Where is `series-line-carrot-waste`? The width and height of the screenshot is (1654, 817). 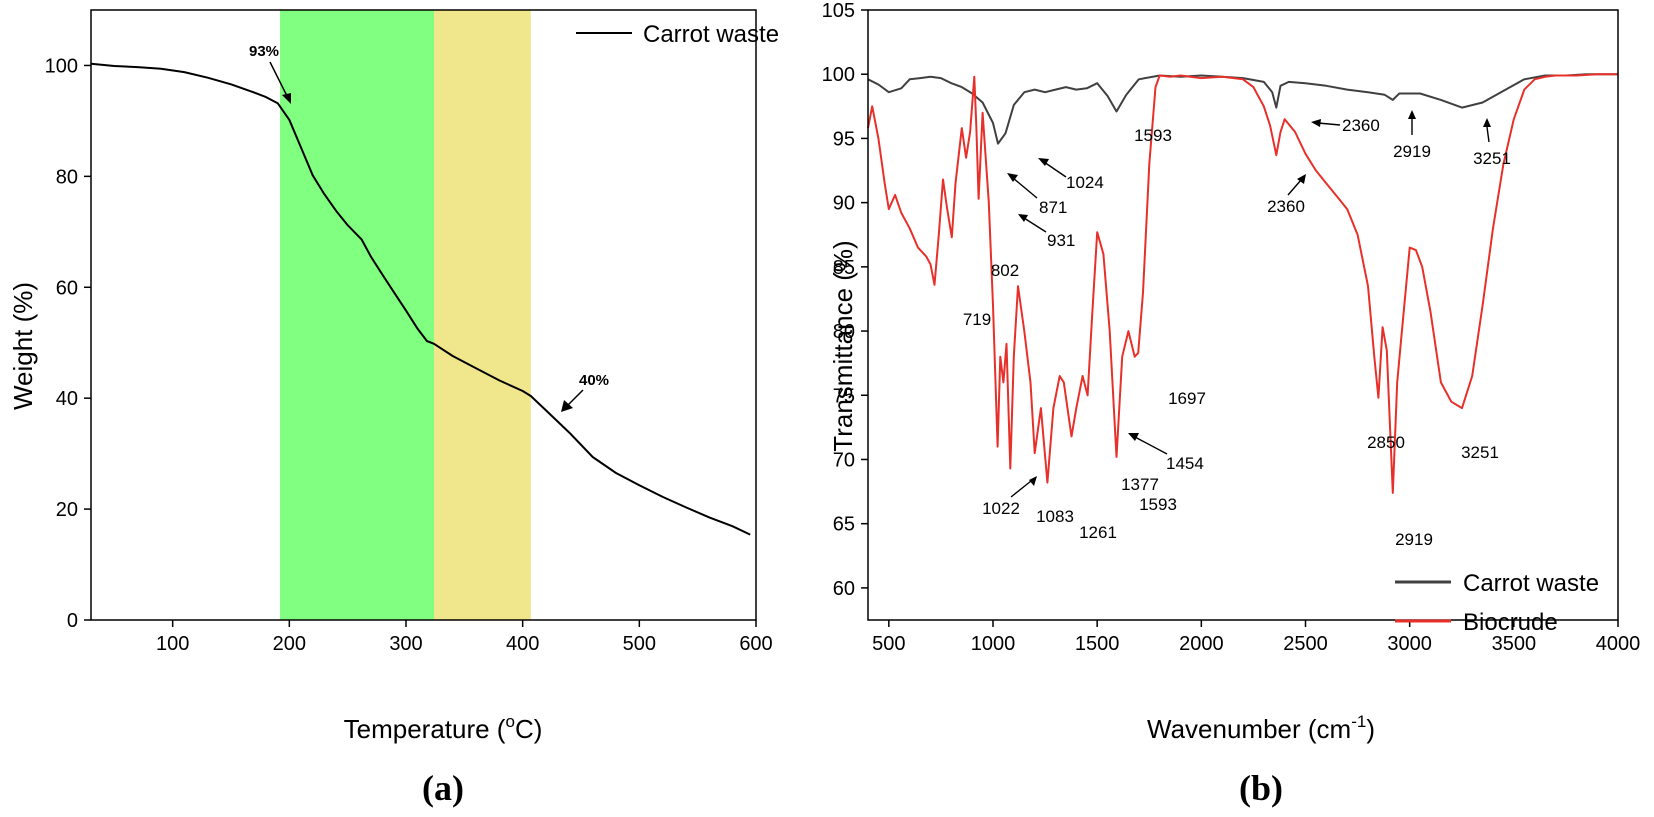 series-line-carrot-waste is located at coordinates (1242, 109).